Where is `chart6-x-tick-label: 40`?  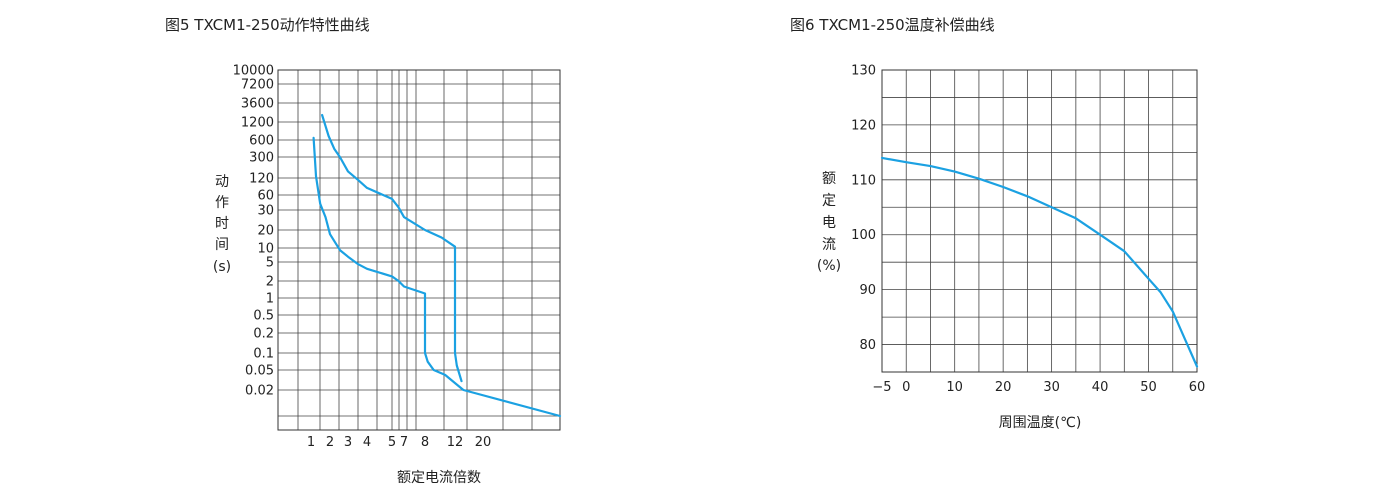
chart6-x-tick-label: 40 is located at coordinates (1100, 387).